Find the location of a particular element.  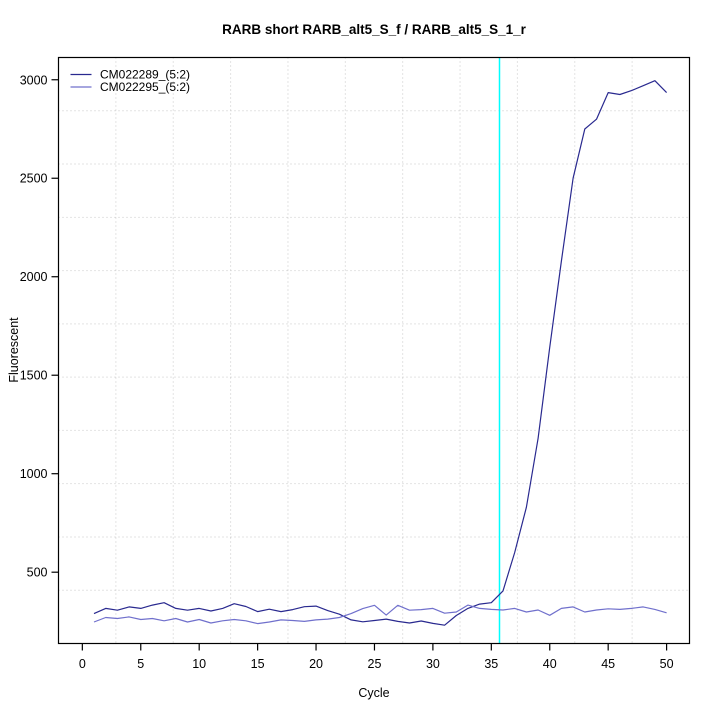

y-tick-label: 500 is located at coordinates (37, 573).